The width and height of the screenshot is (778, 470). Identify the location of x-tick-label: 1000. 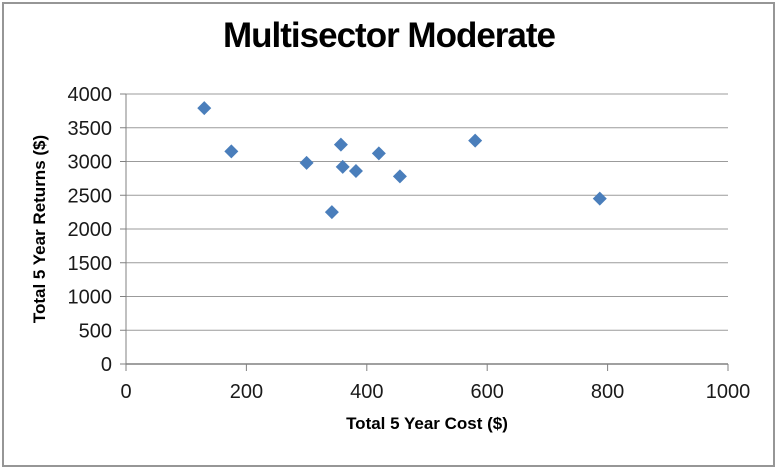
(728, 392).